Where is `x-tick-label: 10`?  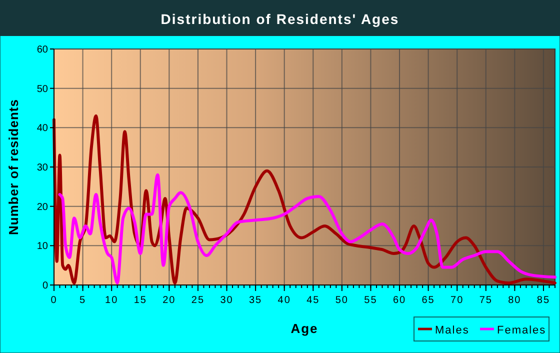
x-tick-label: 10 is located at coordinates (111, 300).